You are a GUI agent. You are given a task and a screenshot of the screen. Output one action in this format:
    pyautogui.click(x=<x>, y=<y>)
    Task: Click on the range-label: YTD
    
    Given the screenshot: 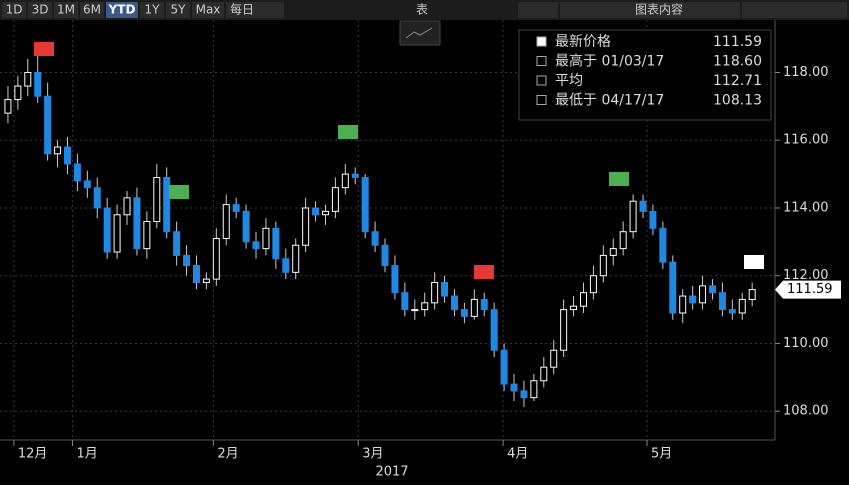 What is the action you would take?
    pyautogui.click(x=122, y=10)
    